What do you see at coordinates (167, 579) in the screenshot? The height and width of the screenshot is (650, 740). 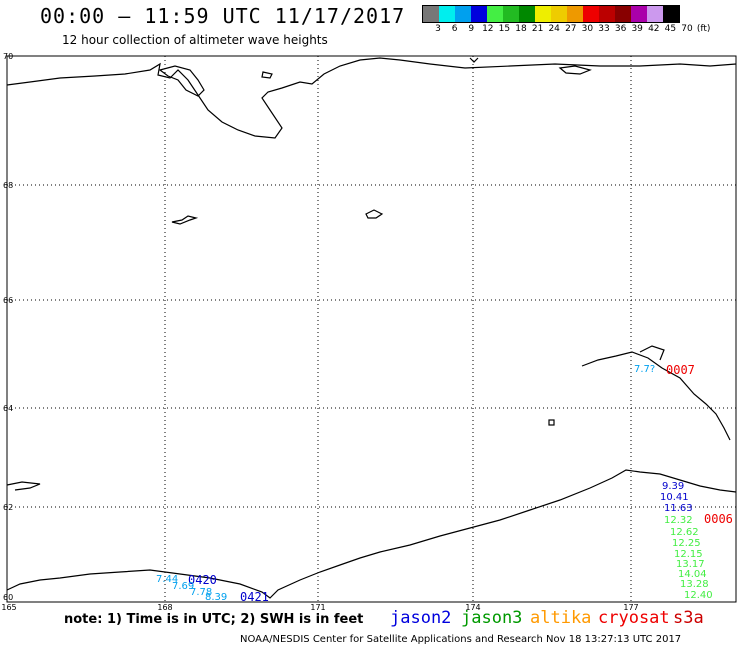 I see `swh-value: 7.44` at bounding box center [167, 579].